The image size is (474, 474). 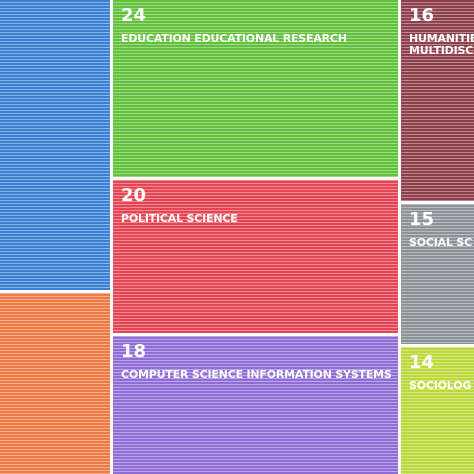 What do you see at coordinates (234, 38) in the screenshot?
I see `cell-label: EDUCATION EDUCATIONAL RESEARCH` at bounding box center [234, 38].